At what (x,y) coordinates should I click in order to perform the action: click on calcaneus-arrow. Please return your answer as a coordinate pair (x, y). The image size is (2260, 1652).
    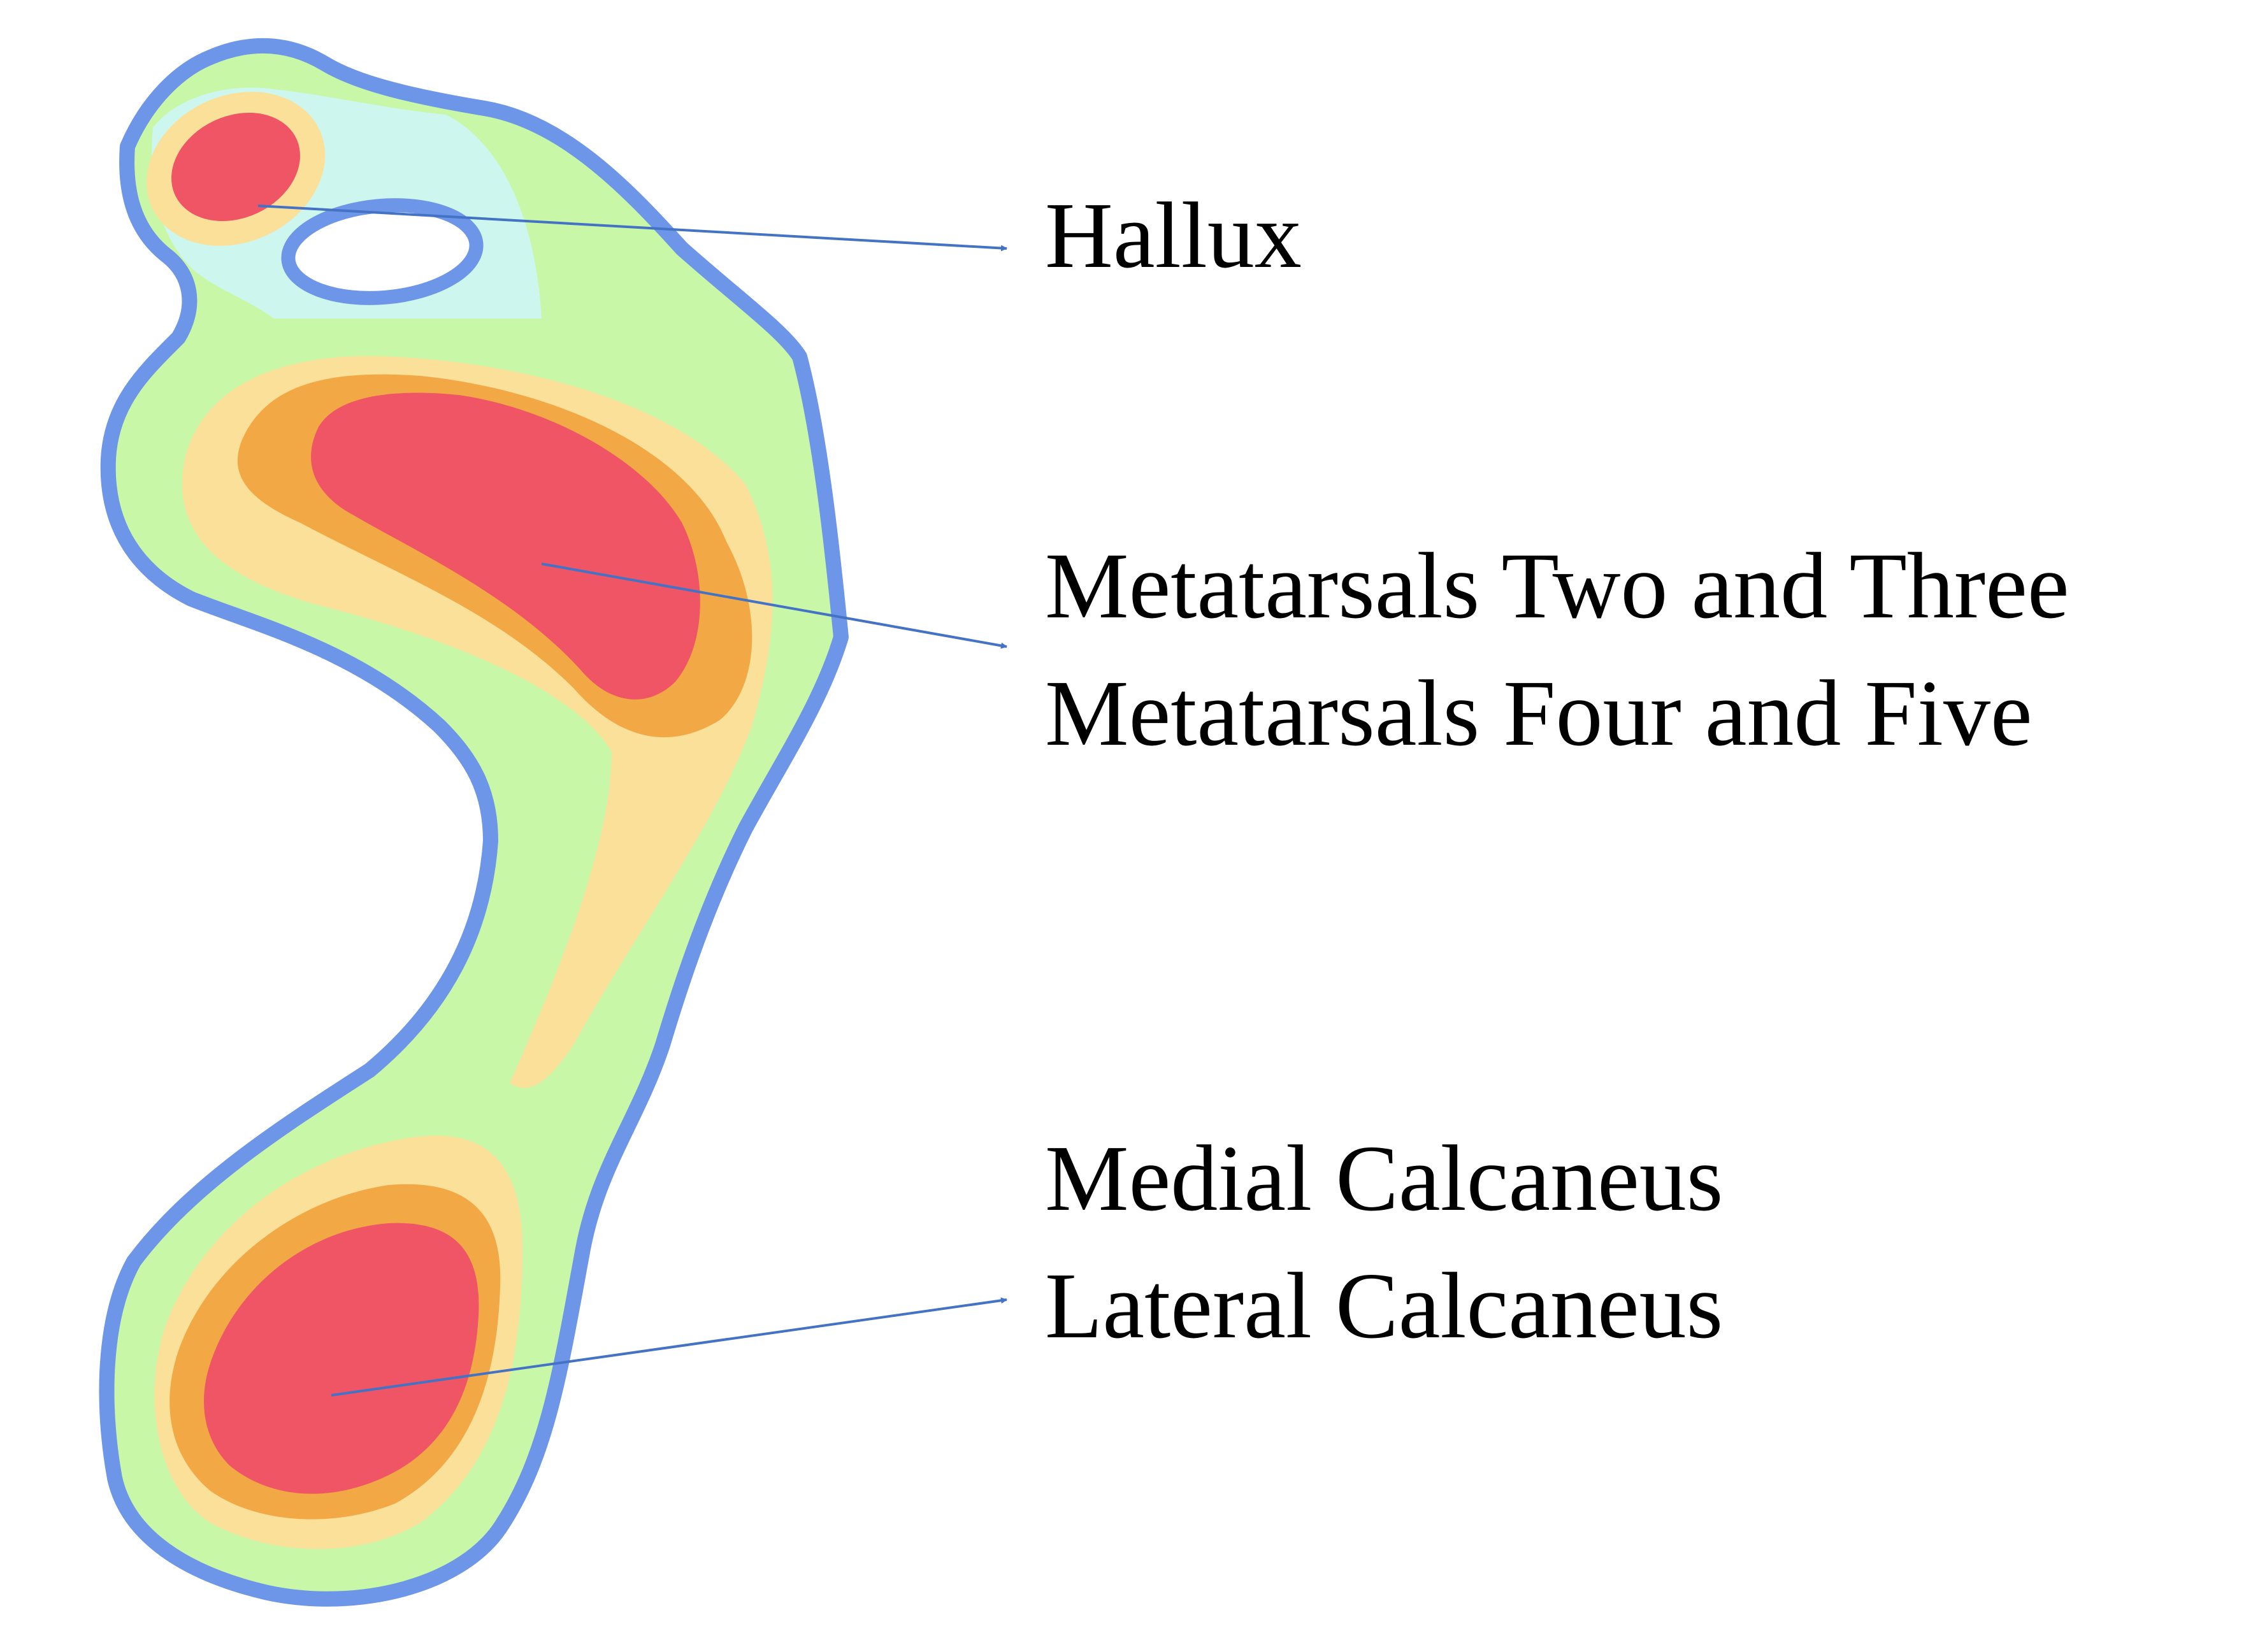
    Looking at the image, I should click on (669, 1347).